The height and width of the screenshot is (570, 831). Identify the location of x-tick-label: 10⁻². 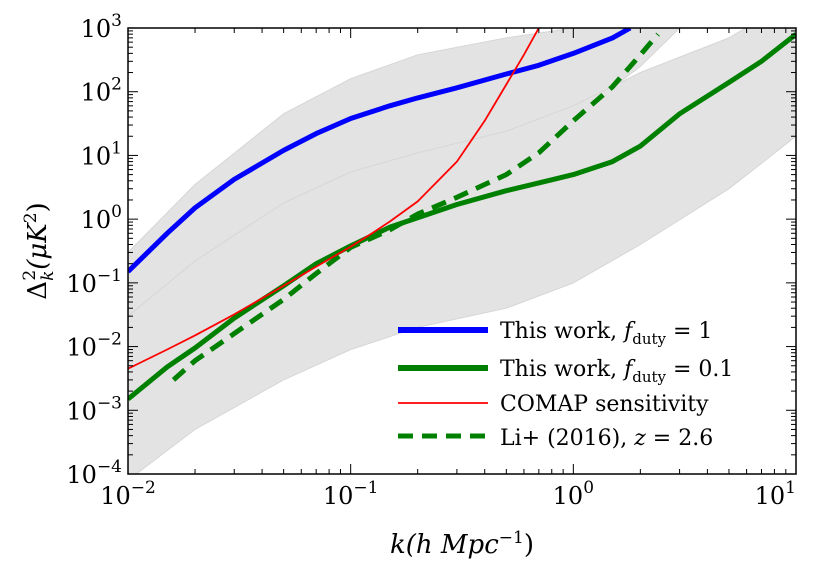
(128, 494).